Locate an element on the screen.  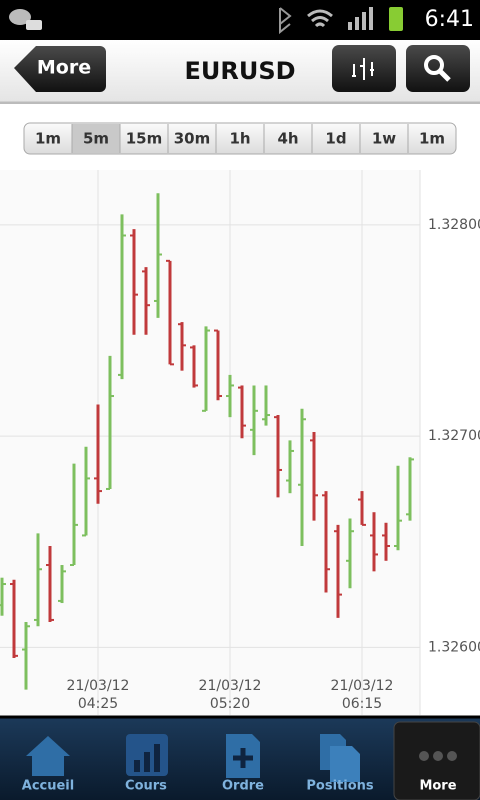
y-tick-label: 1.32700 is located at coordinates (454, 436).